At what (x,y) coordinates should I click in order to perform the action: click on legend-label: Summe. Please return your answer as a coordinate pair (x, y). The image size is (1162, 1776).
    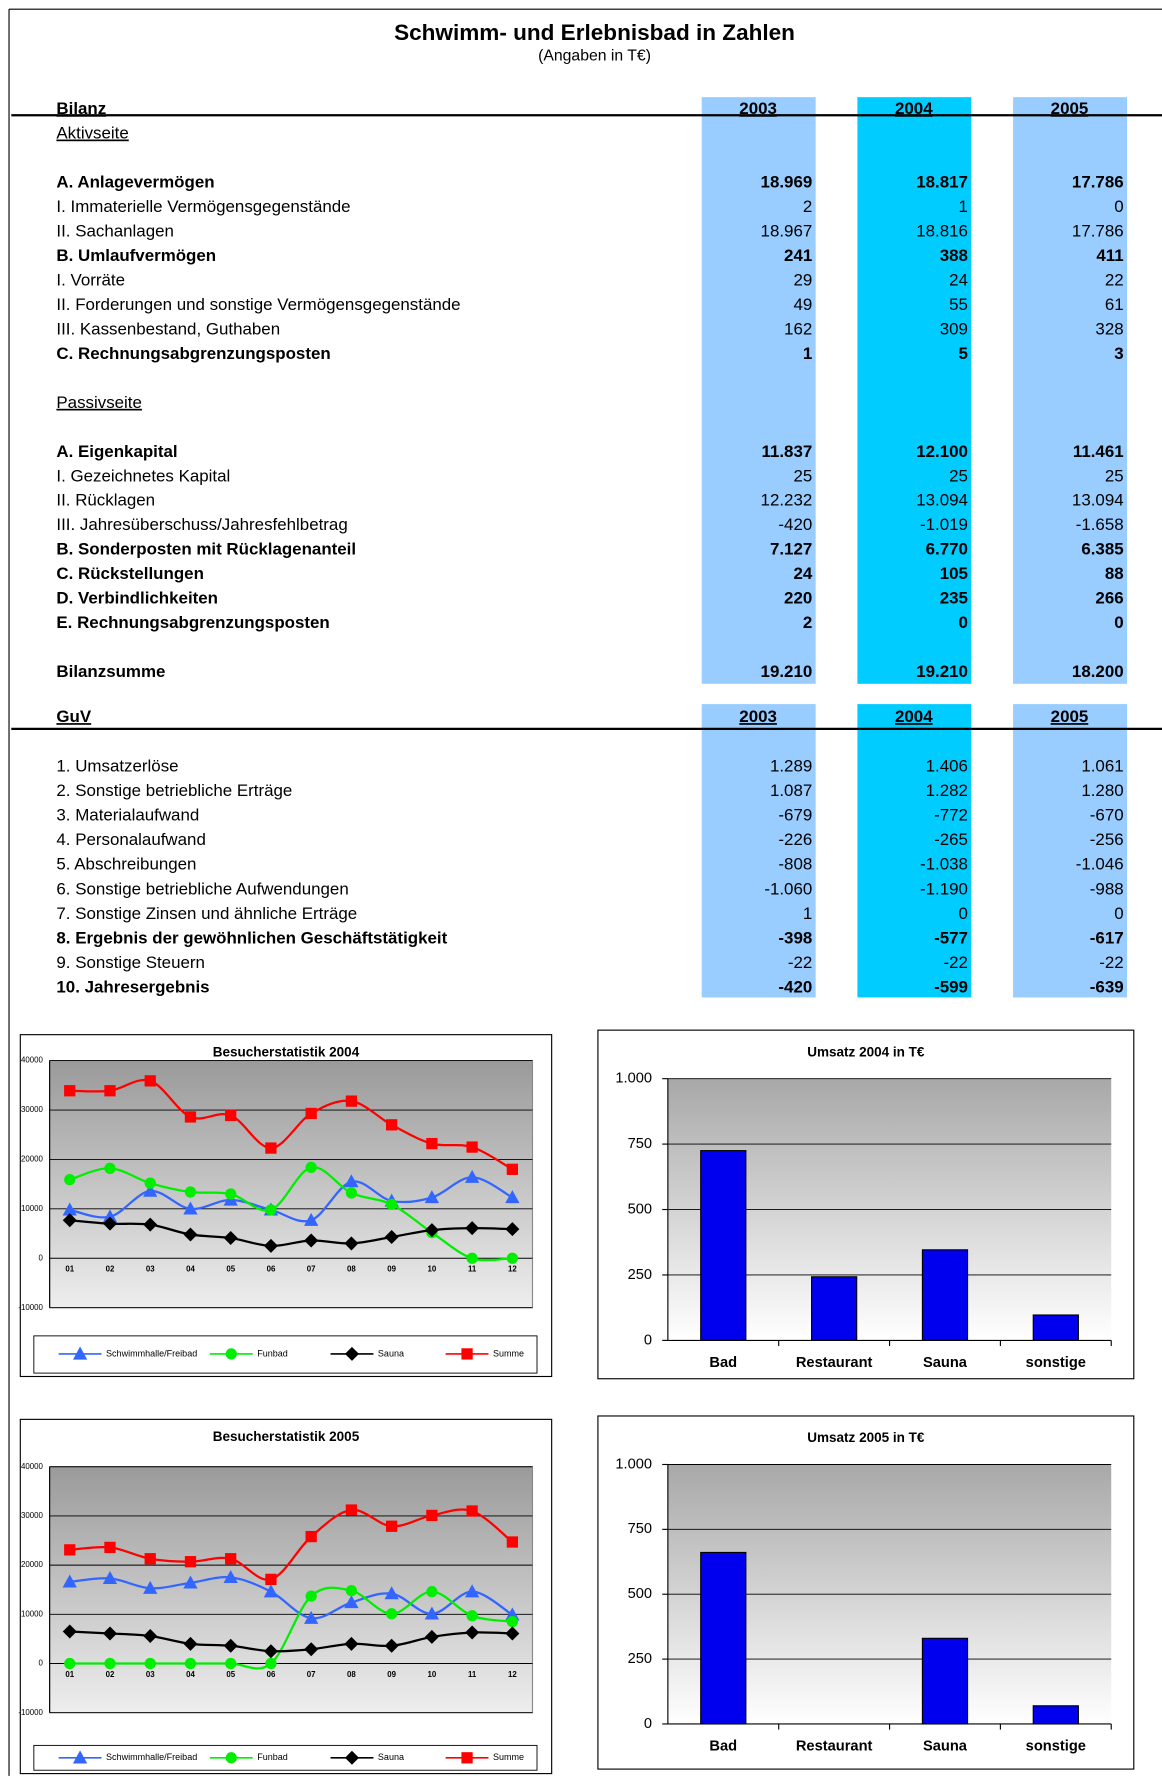
    Looking at the image, I should click on (508, 1757).